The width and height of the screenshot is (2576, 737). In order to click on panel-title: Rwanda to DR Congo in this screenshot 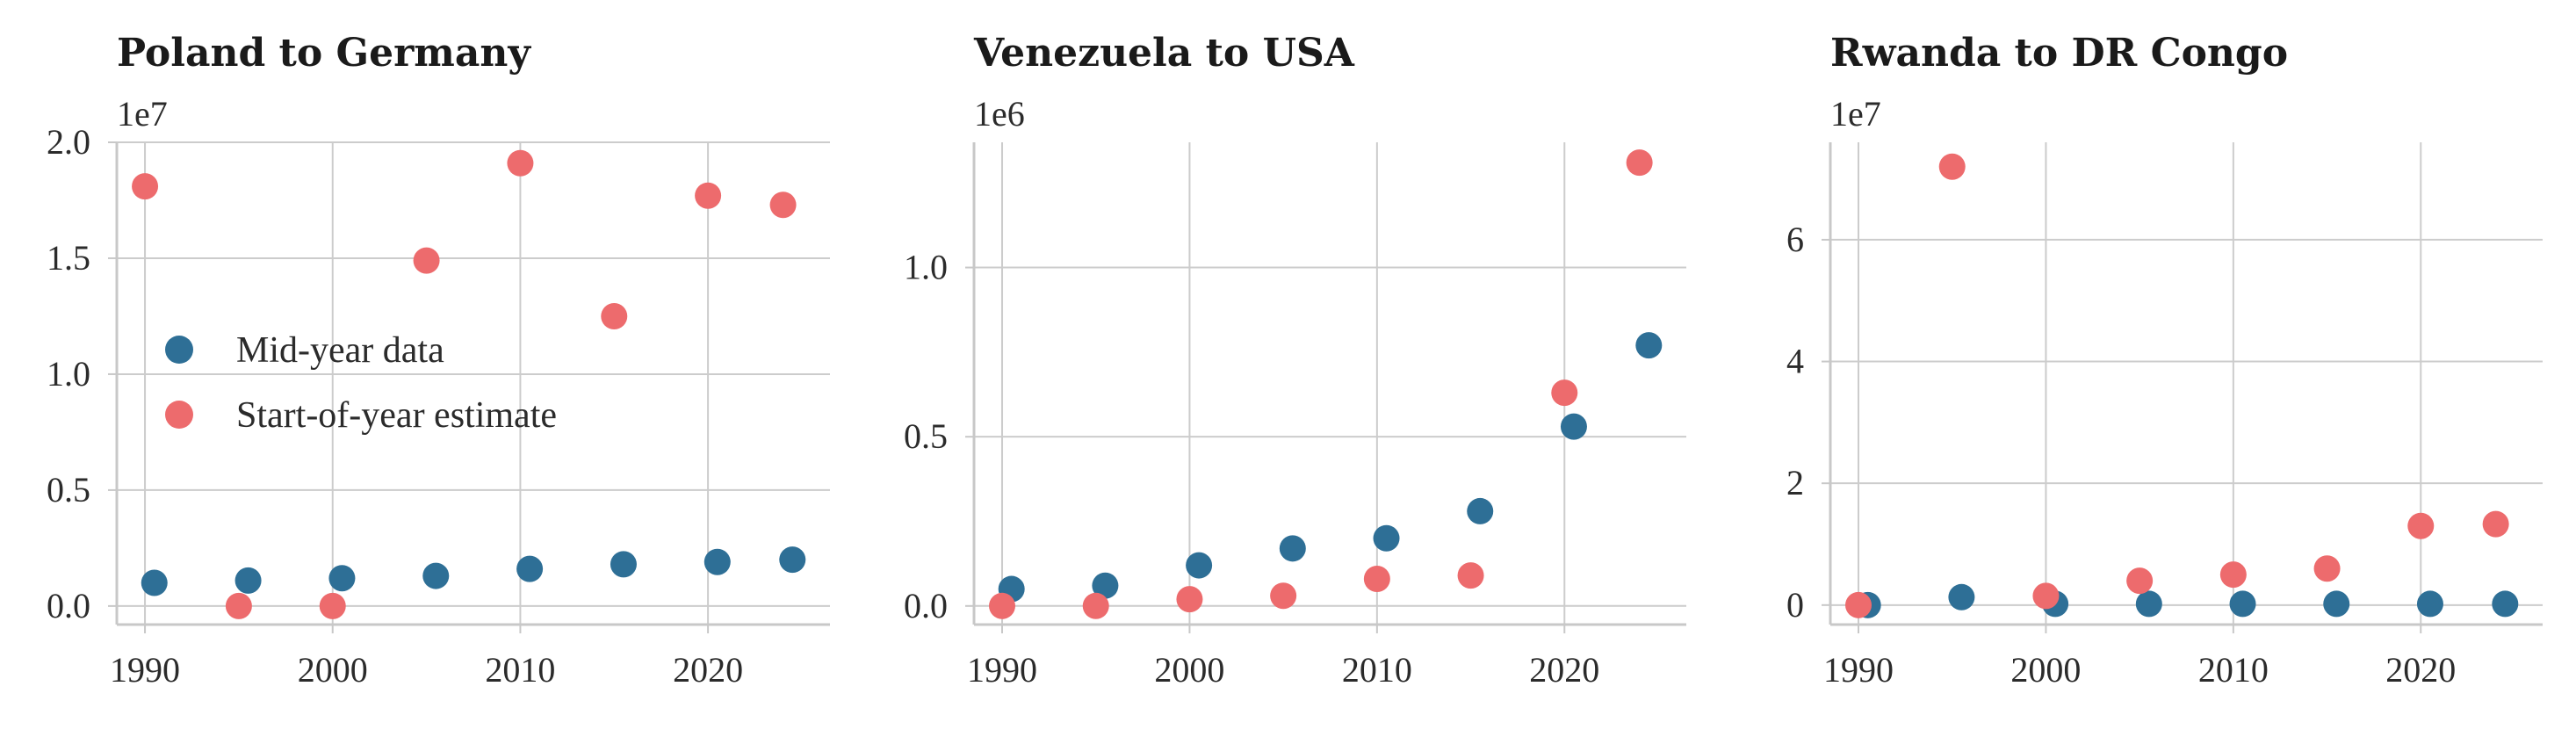, I will do `click(2059, 53)`.